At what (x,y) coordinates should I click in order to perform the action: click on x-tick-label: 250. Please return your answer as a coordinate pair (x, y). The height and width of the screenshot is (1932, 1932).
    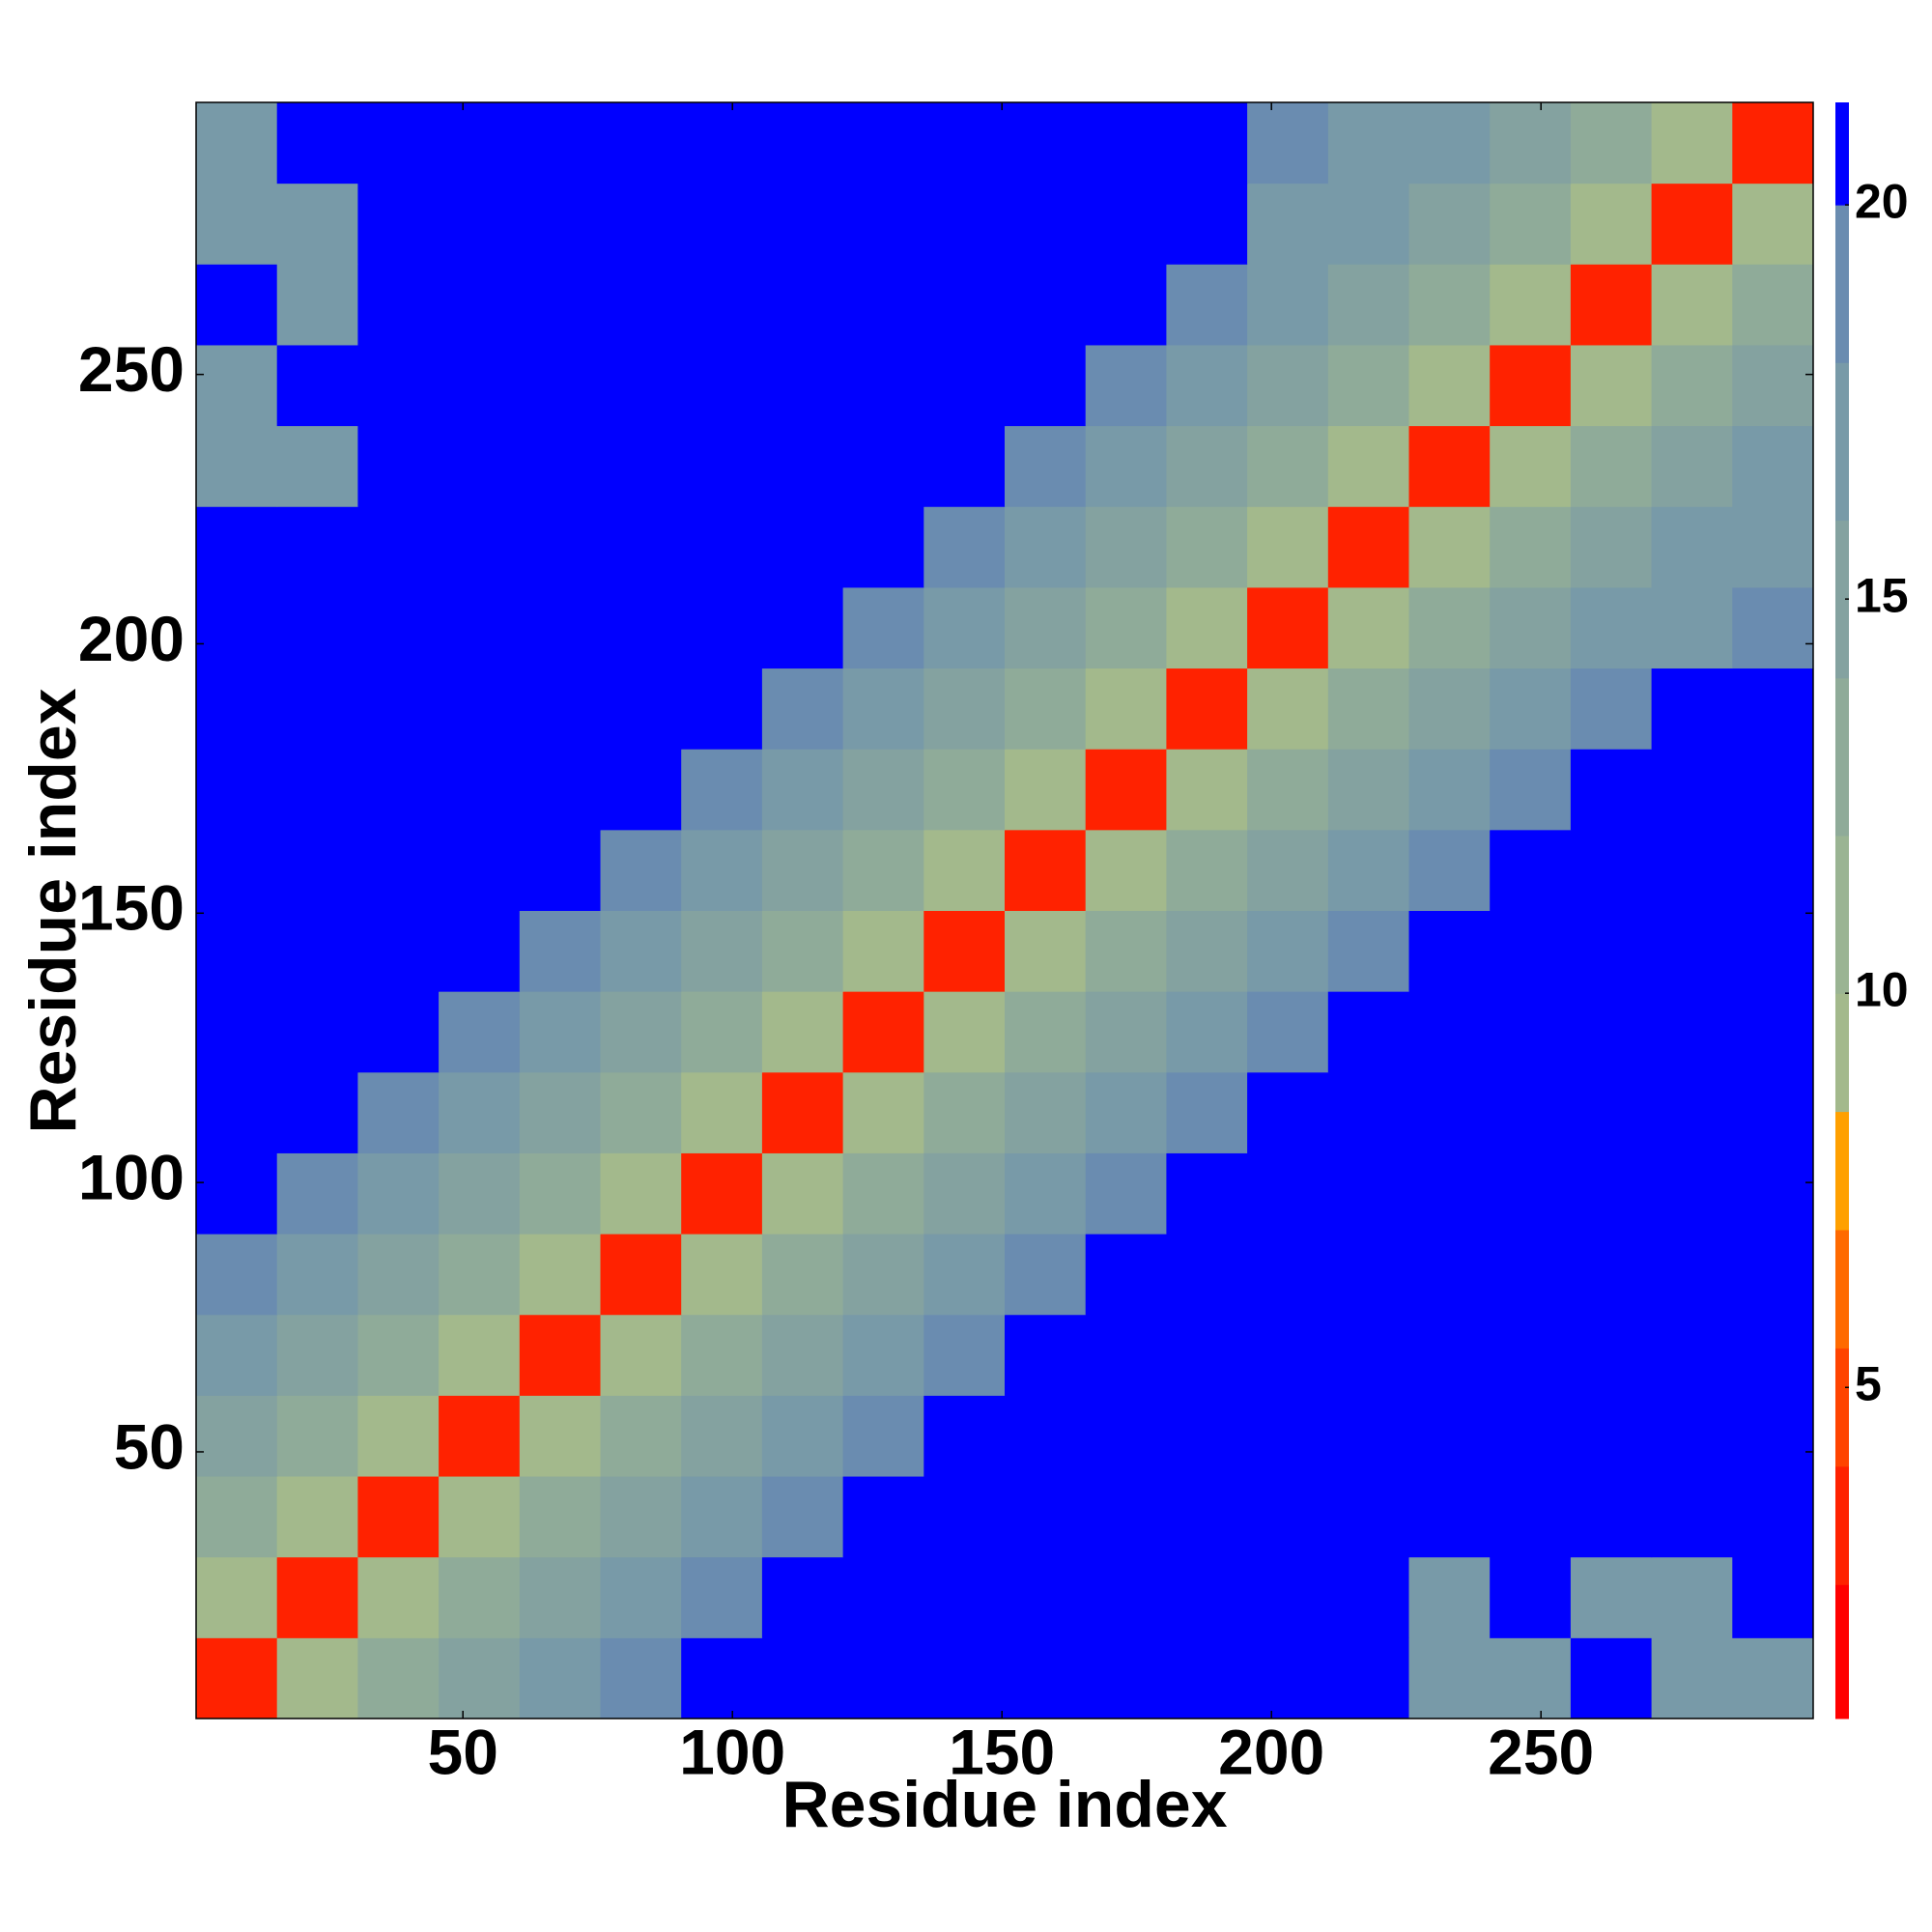
    Looking at the image, I should click on (1541, 1751).